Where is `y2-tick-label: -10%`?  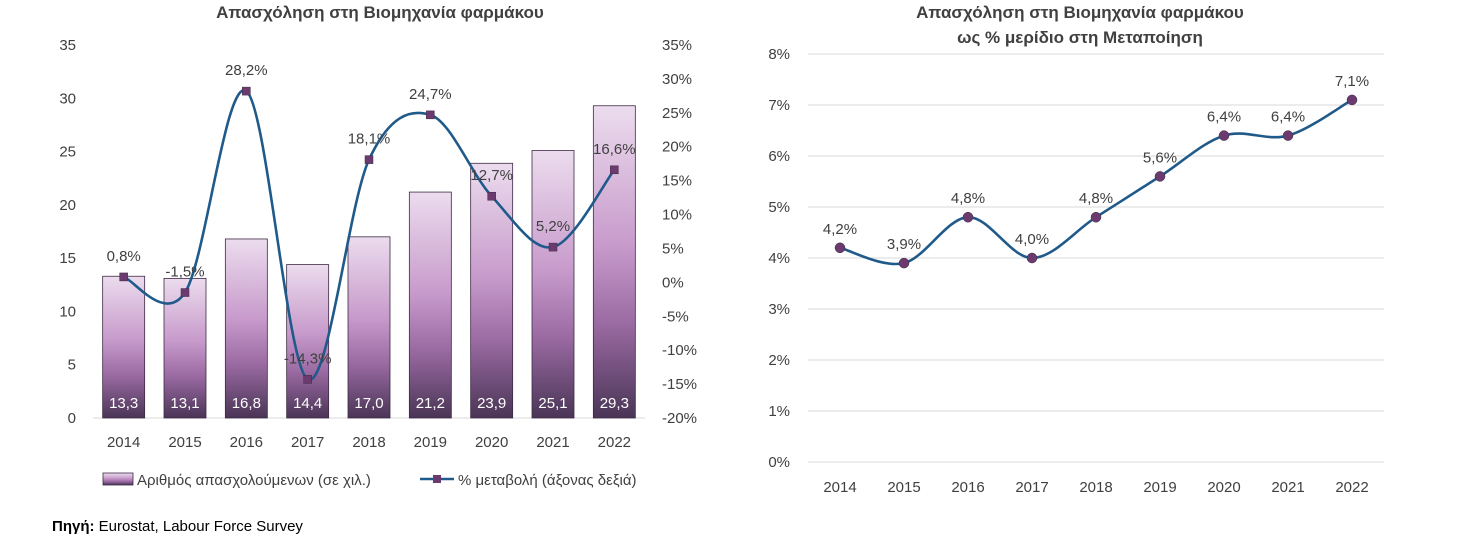 y2-tick-label: -10% is located at coordinates (679, 350).